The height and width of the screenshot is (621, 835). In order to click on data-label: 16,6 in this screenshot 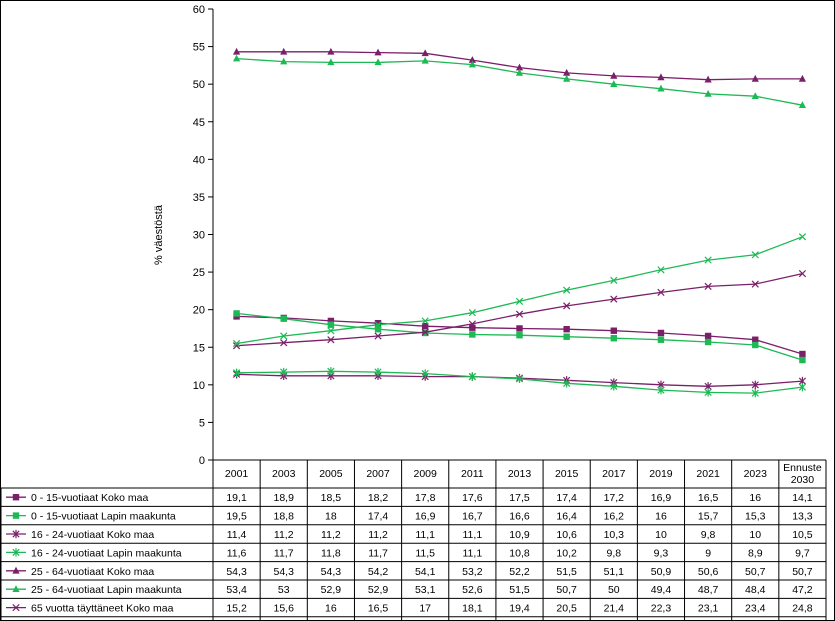, I will do `click(519, 517)`.